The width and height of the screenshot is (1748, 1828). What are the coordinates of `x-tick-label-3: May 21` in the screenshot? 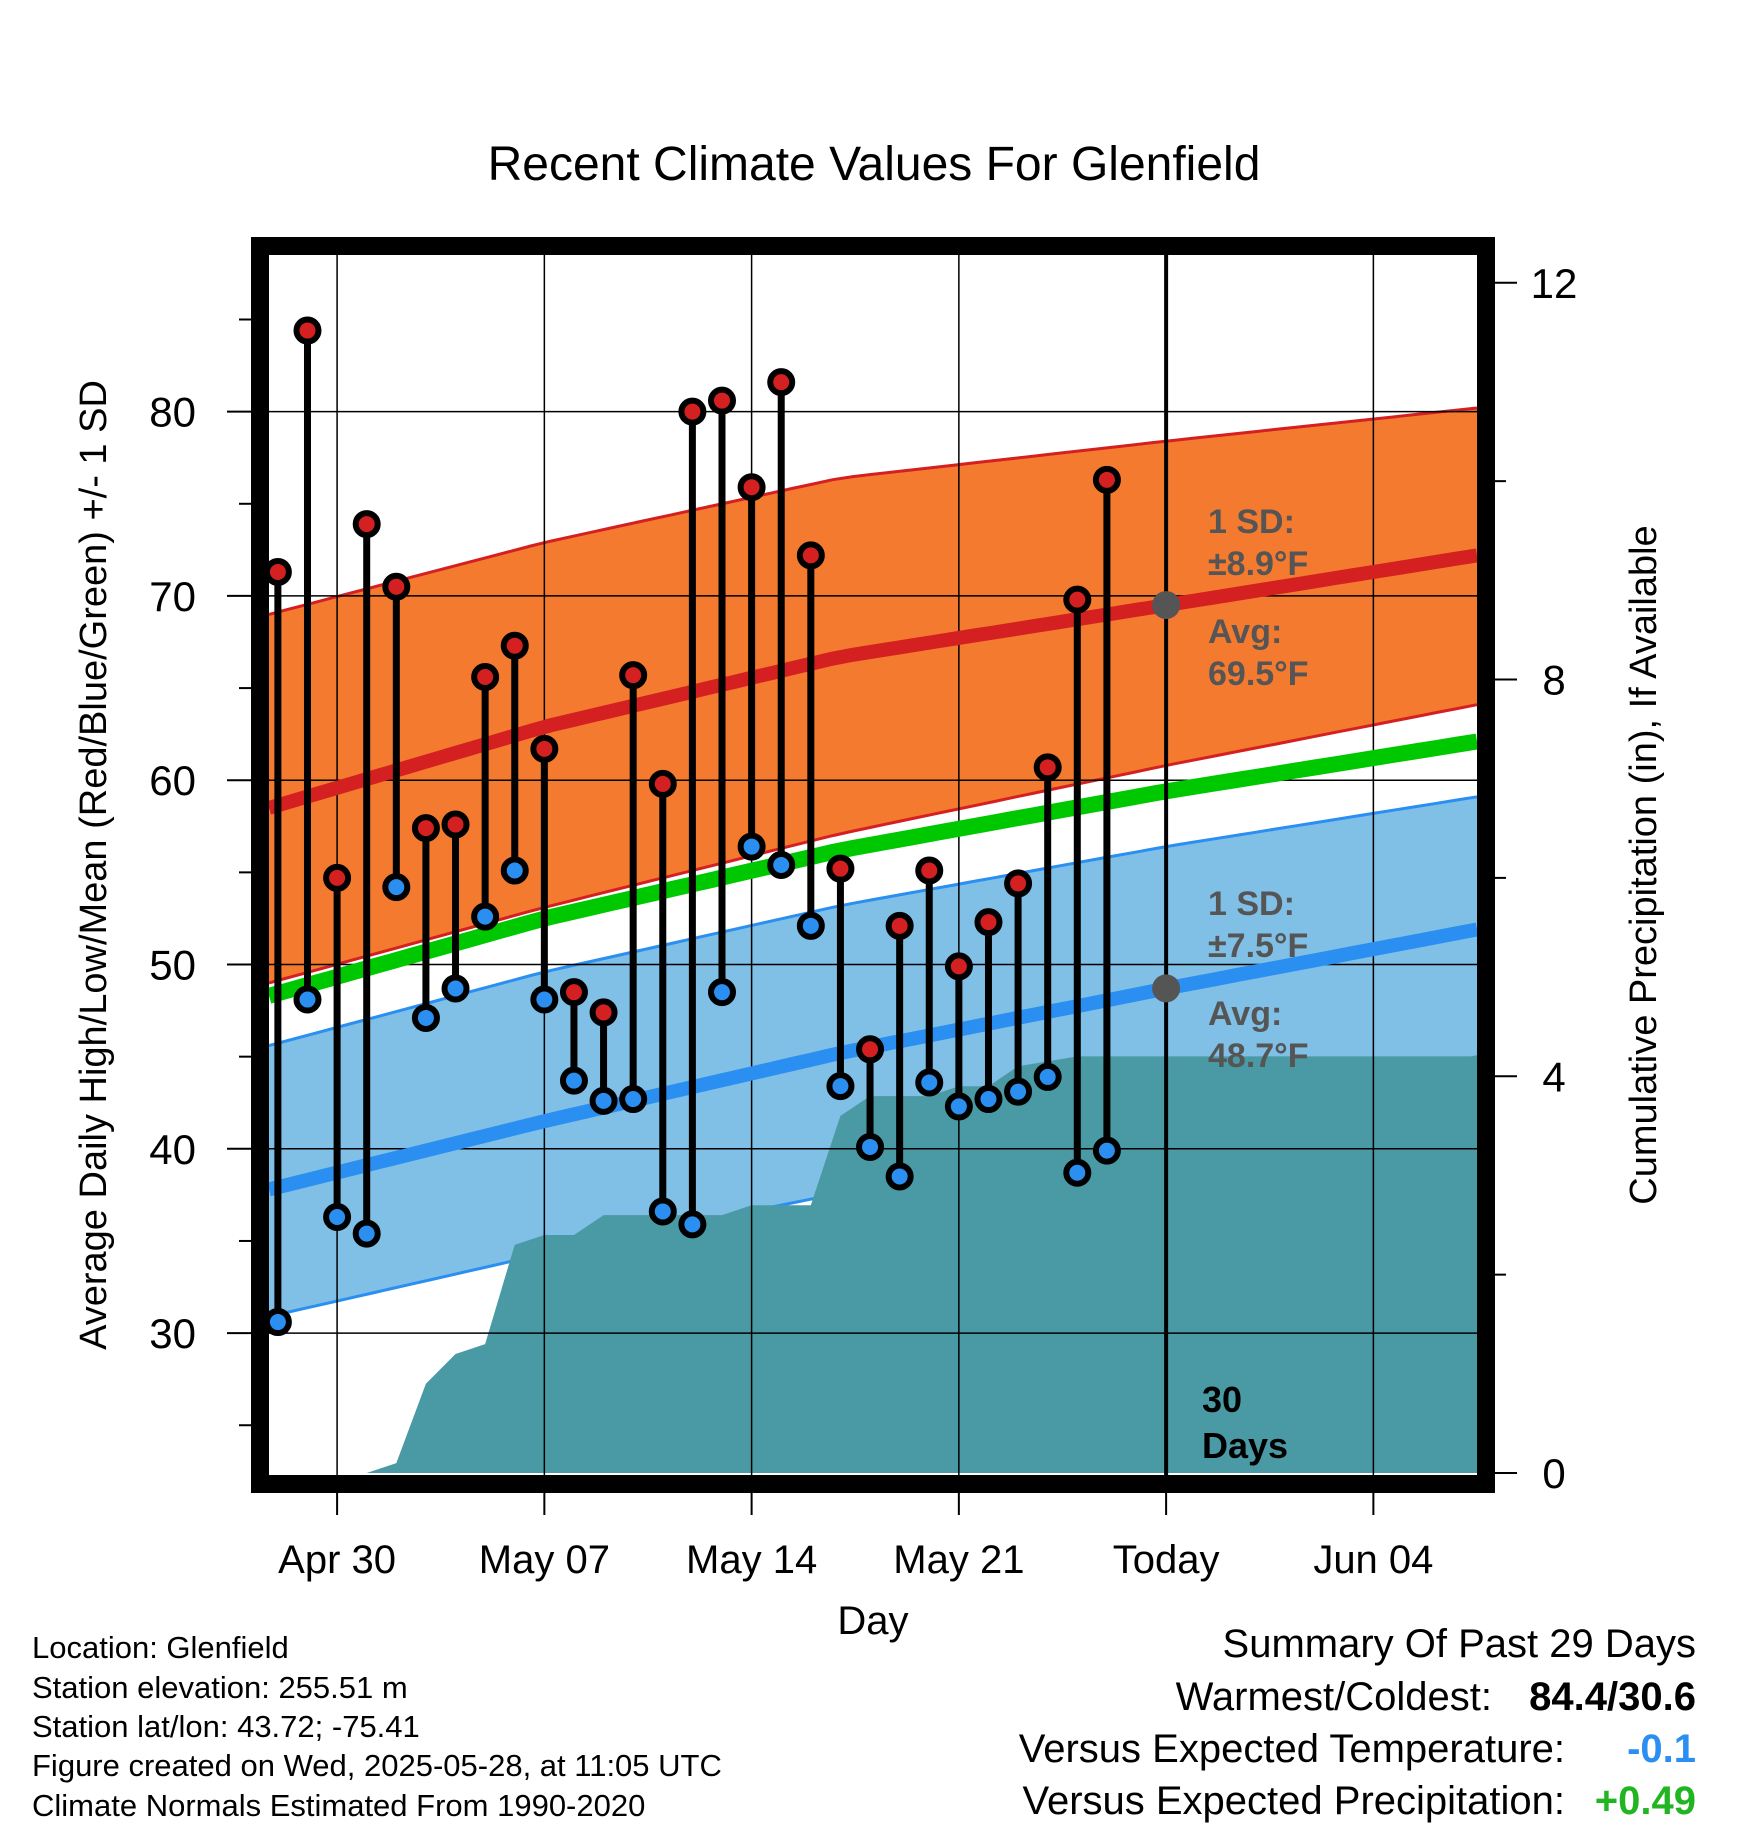 It's located at (958, 1560).